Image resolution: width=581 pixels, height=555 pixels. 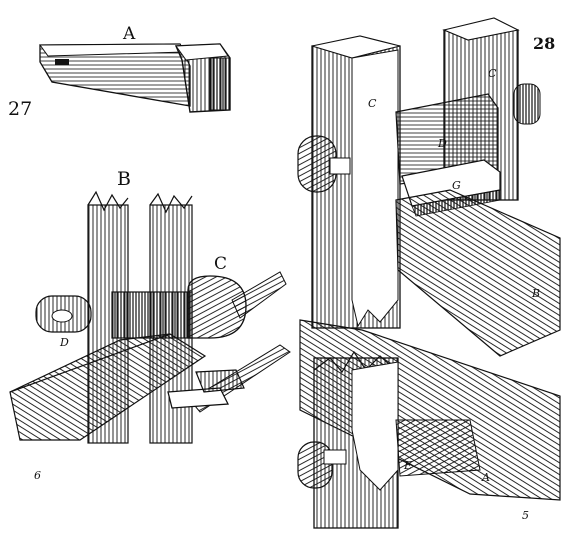 What do you see at coordinates (64, 342) in the screenshot?
I see `fig-b-label-d: D` at bounding box center [64, 342].